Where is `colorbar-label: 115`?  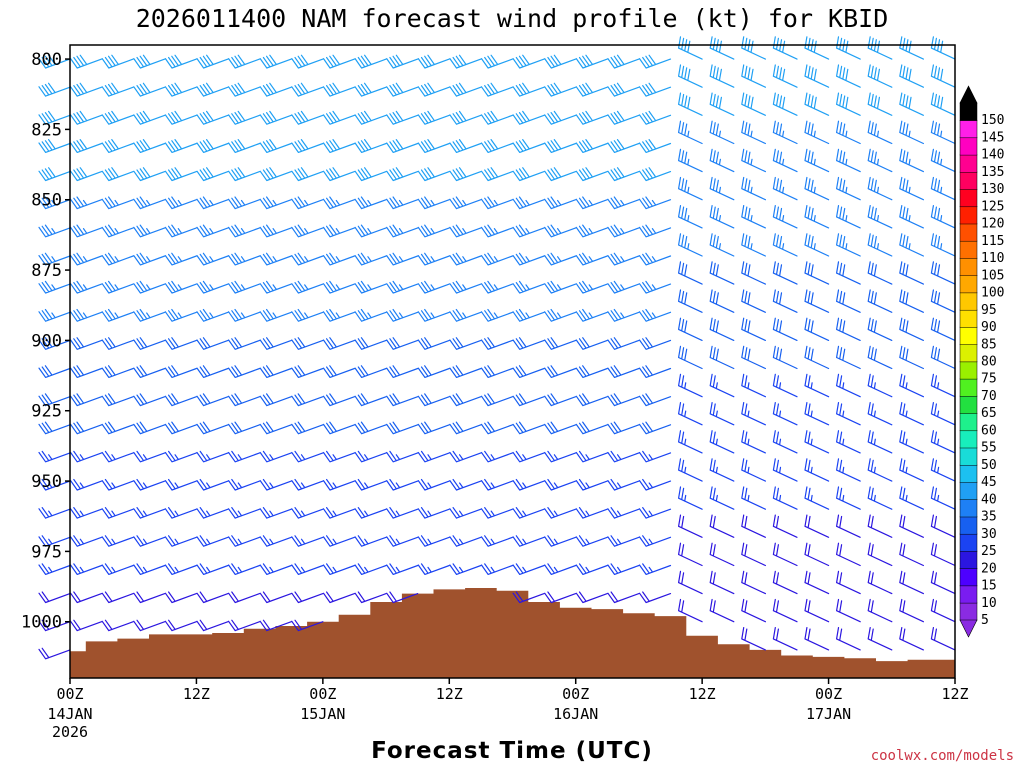
colorbar-label: 115 is located at coordinates (992, 241).